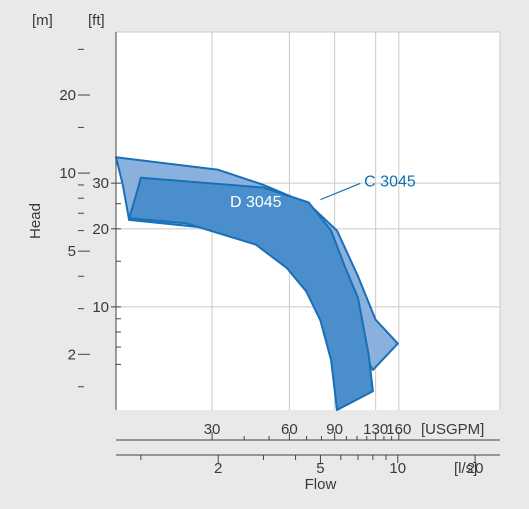 The height and width of the screenshot is (509, 529). I want to click on x-tick-label-ls: 5, so click(320, 468).